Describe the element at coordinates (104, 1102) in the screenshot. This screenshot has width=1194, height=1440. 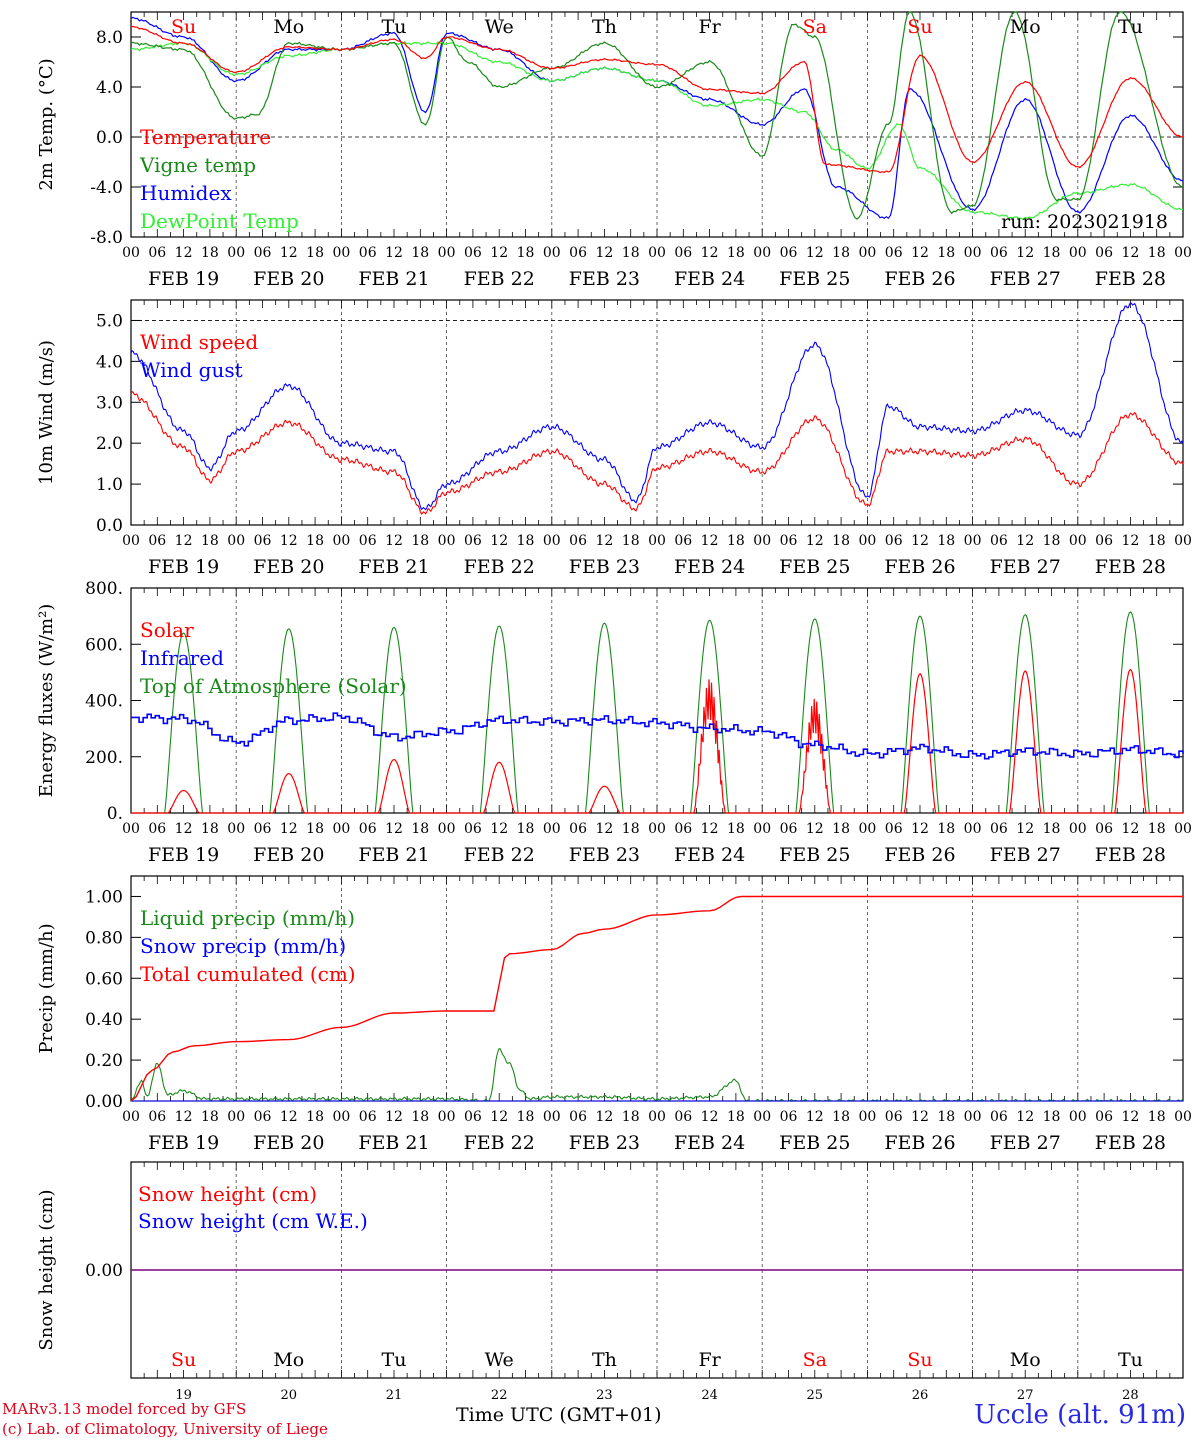
I see `y-tick-label: 0.00` at that location.